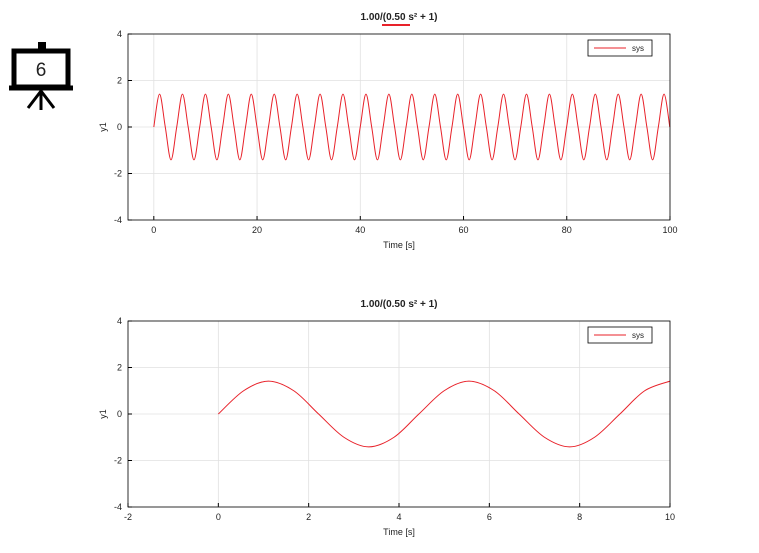 The height and width of the screenshot is (553, 759). Describe the element at coordinates (669, 230) in the screenshot. I see `x-tick-label: 100` at that location.